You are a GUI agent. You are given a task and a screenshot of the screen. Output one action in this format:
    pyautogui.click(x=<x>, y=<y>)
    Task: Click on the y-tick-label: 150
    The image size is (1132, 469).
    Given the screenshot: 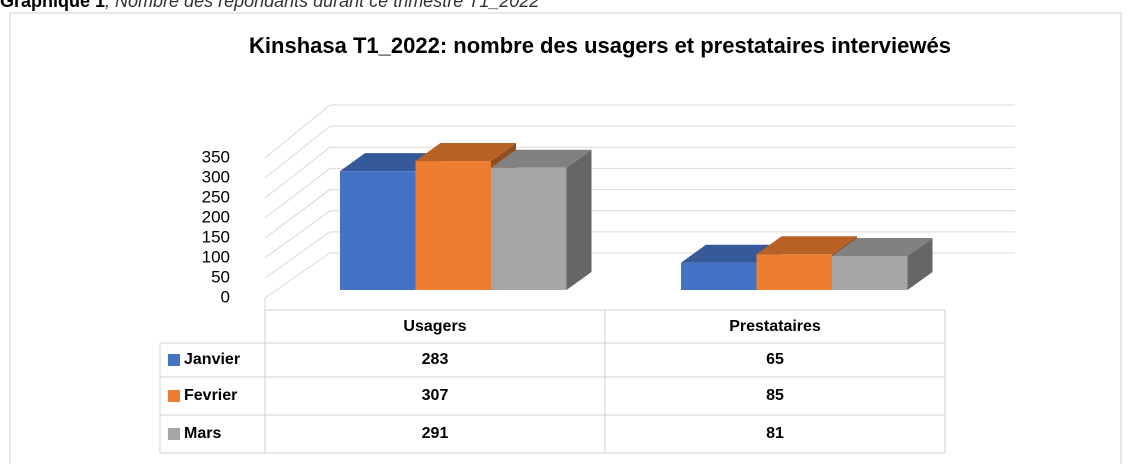 What is the action you would take?
    pyautogui.click(x=216, y=236)
    